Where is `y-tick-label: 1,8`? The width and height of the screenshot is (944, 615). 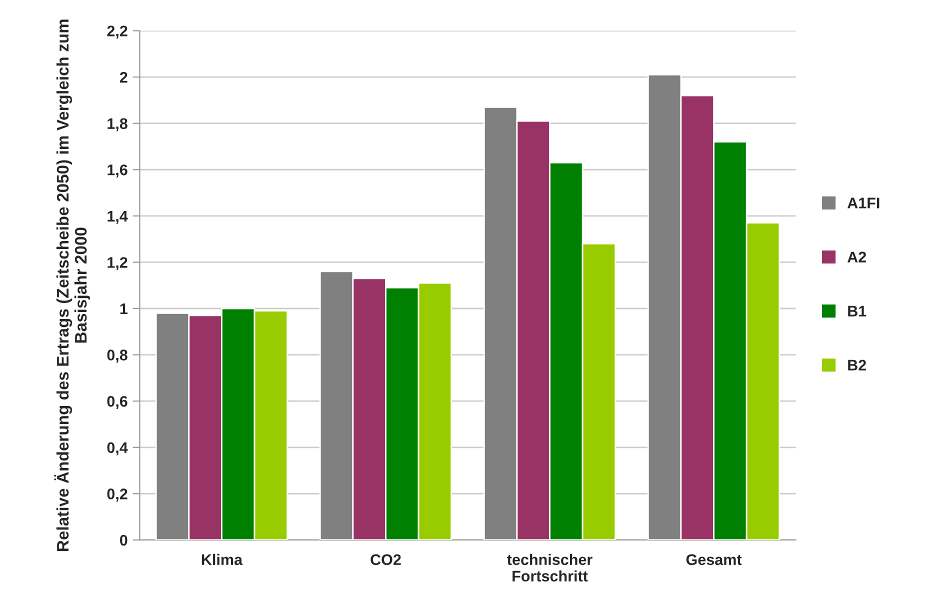 y-tick-label: 1,8 is located at coordinates (118, 125).